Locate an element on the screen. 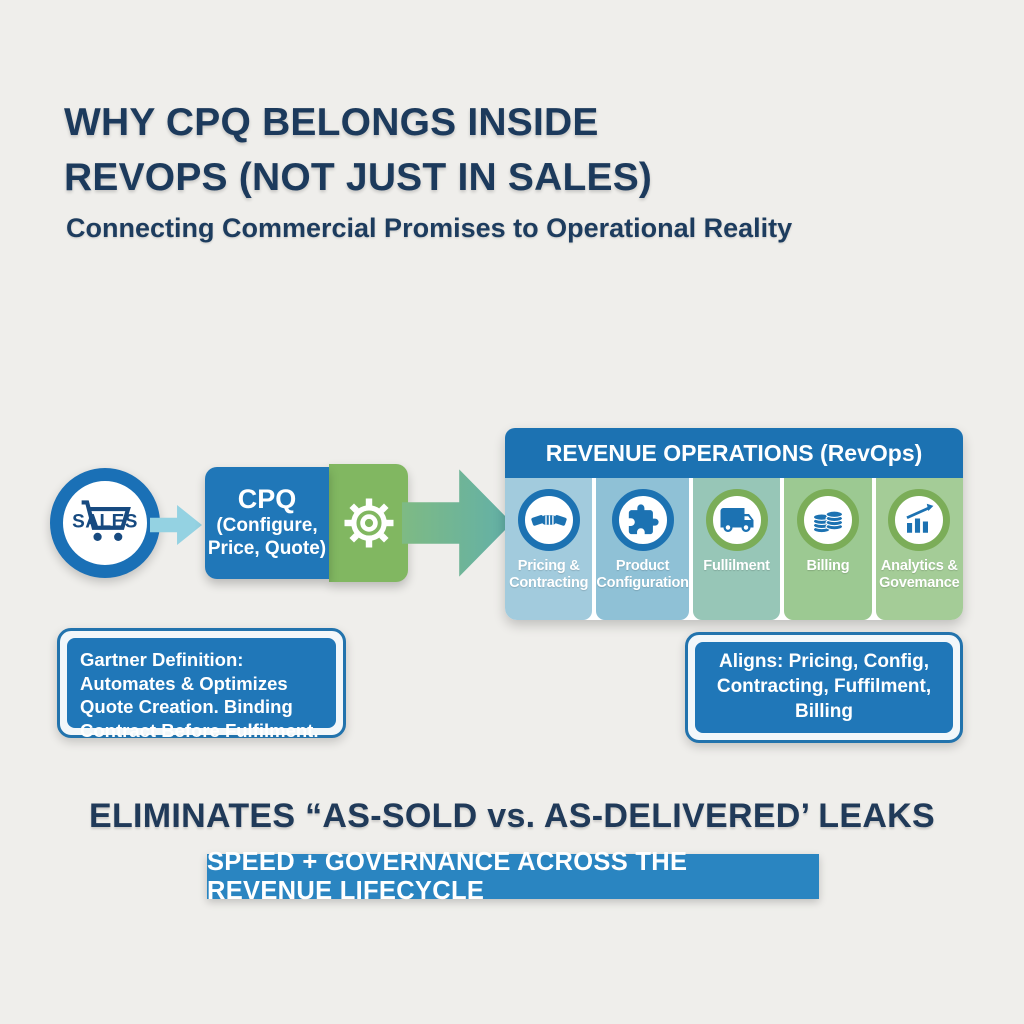  revops-column-label: Product Configuration is located at coordinates (642, 575).